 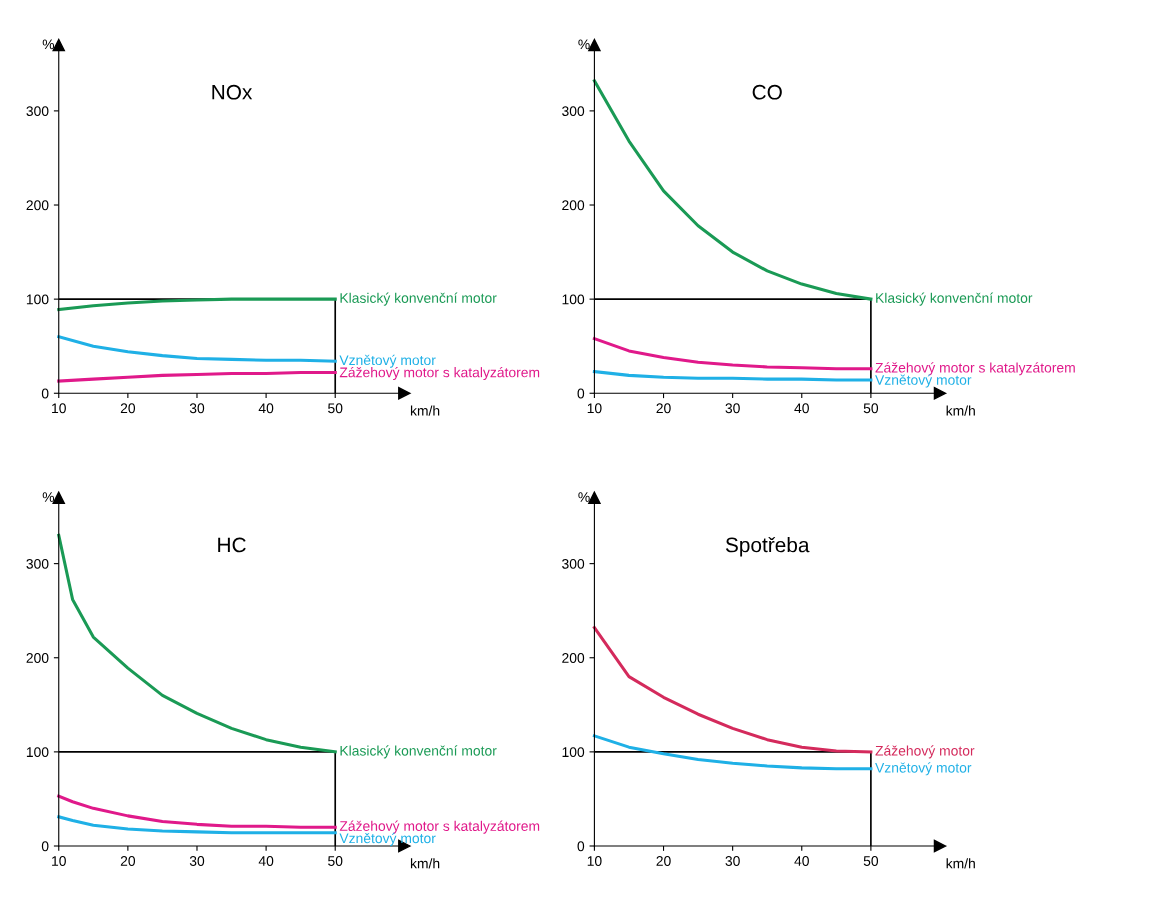 I want to click on text: Spotřeba, so click(x=767, y=546).